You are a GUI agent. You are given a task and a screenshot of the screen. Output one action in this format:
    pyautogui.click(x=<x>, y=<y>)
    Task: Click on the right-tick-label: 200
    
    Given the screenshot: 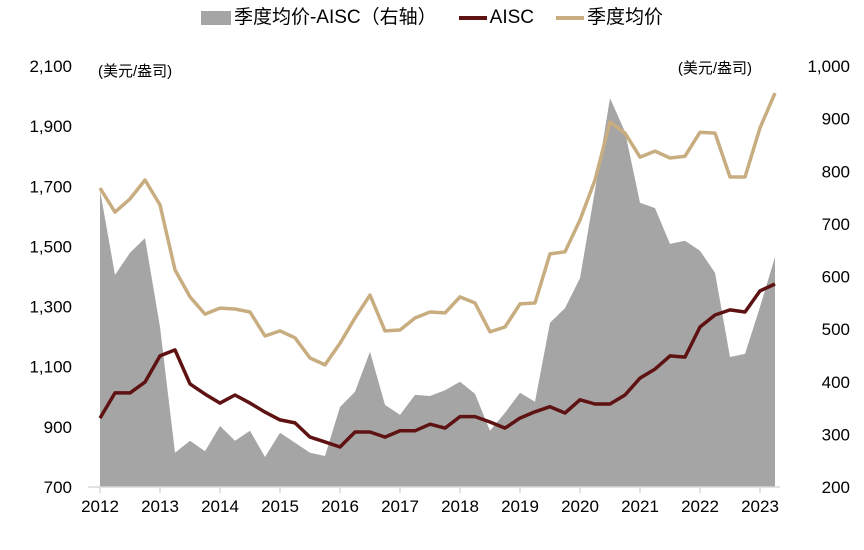 What is the action you would take?
    pyautogui.click(x=836, y=487)
    